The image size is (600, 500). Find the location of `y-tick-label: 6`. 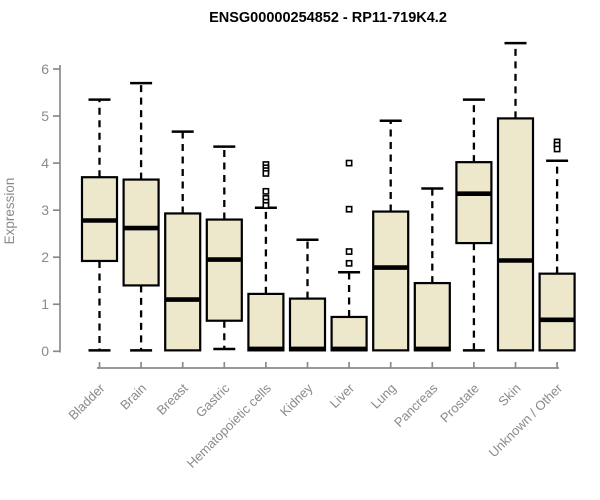

y-tick-label: 6 is located at coordinates (45, 69).